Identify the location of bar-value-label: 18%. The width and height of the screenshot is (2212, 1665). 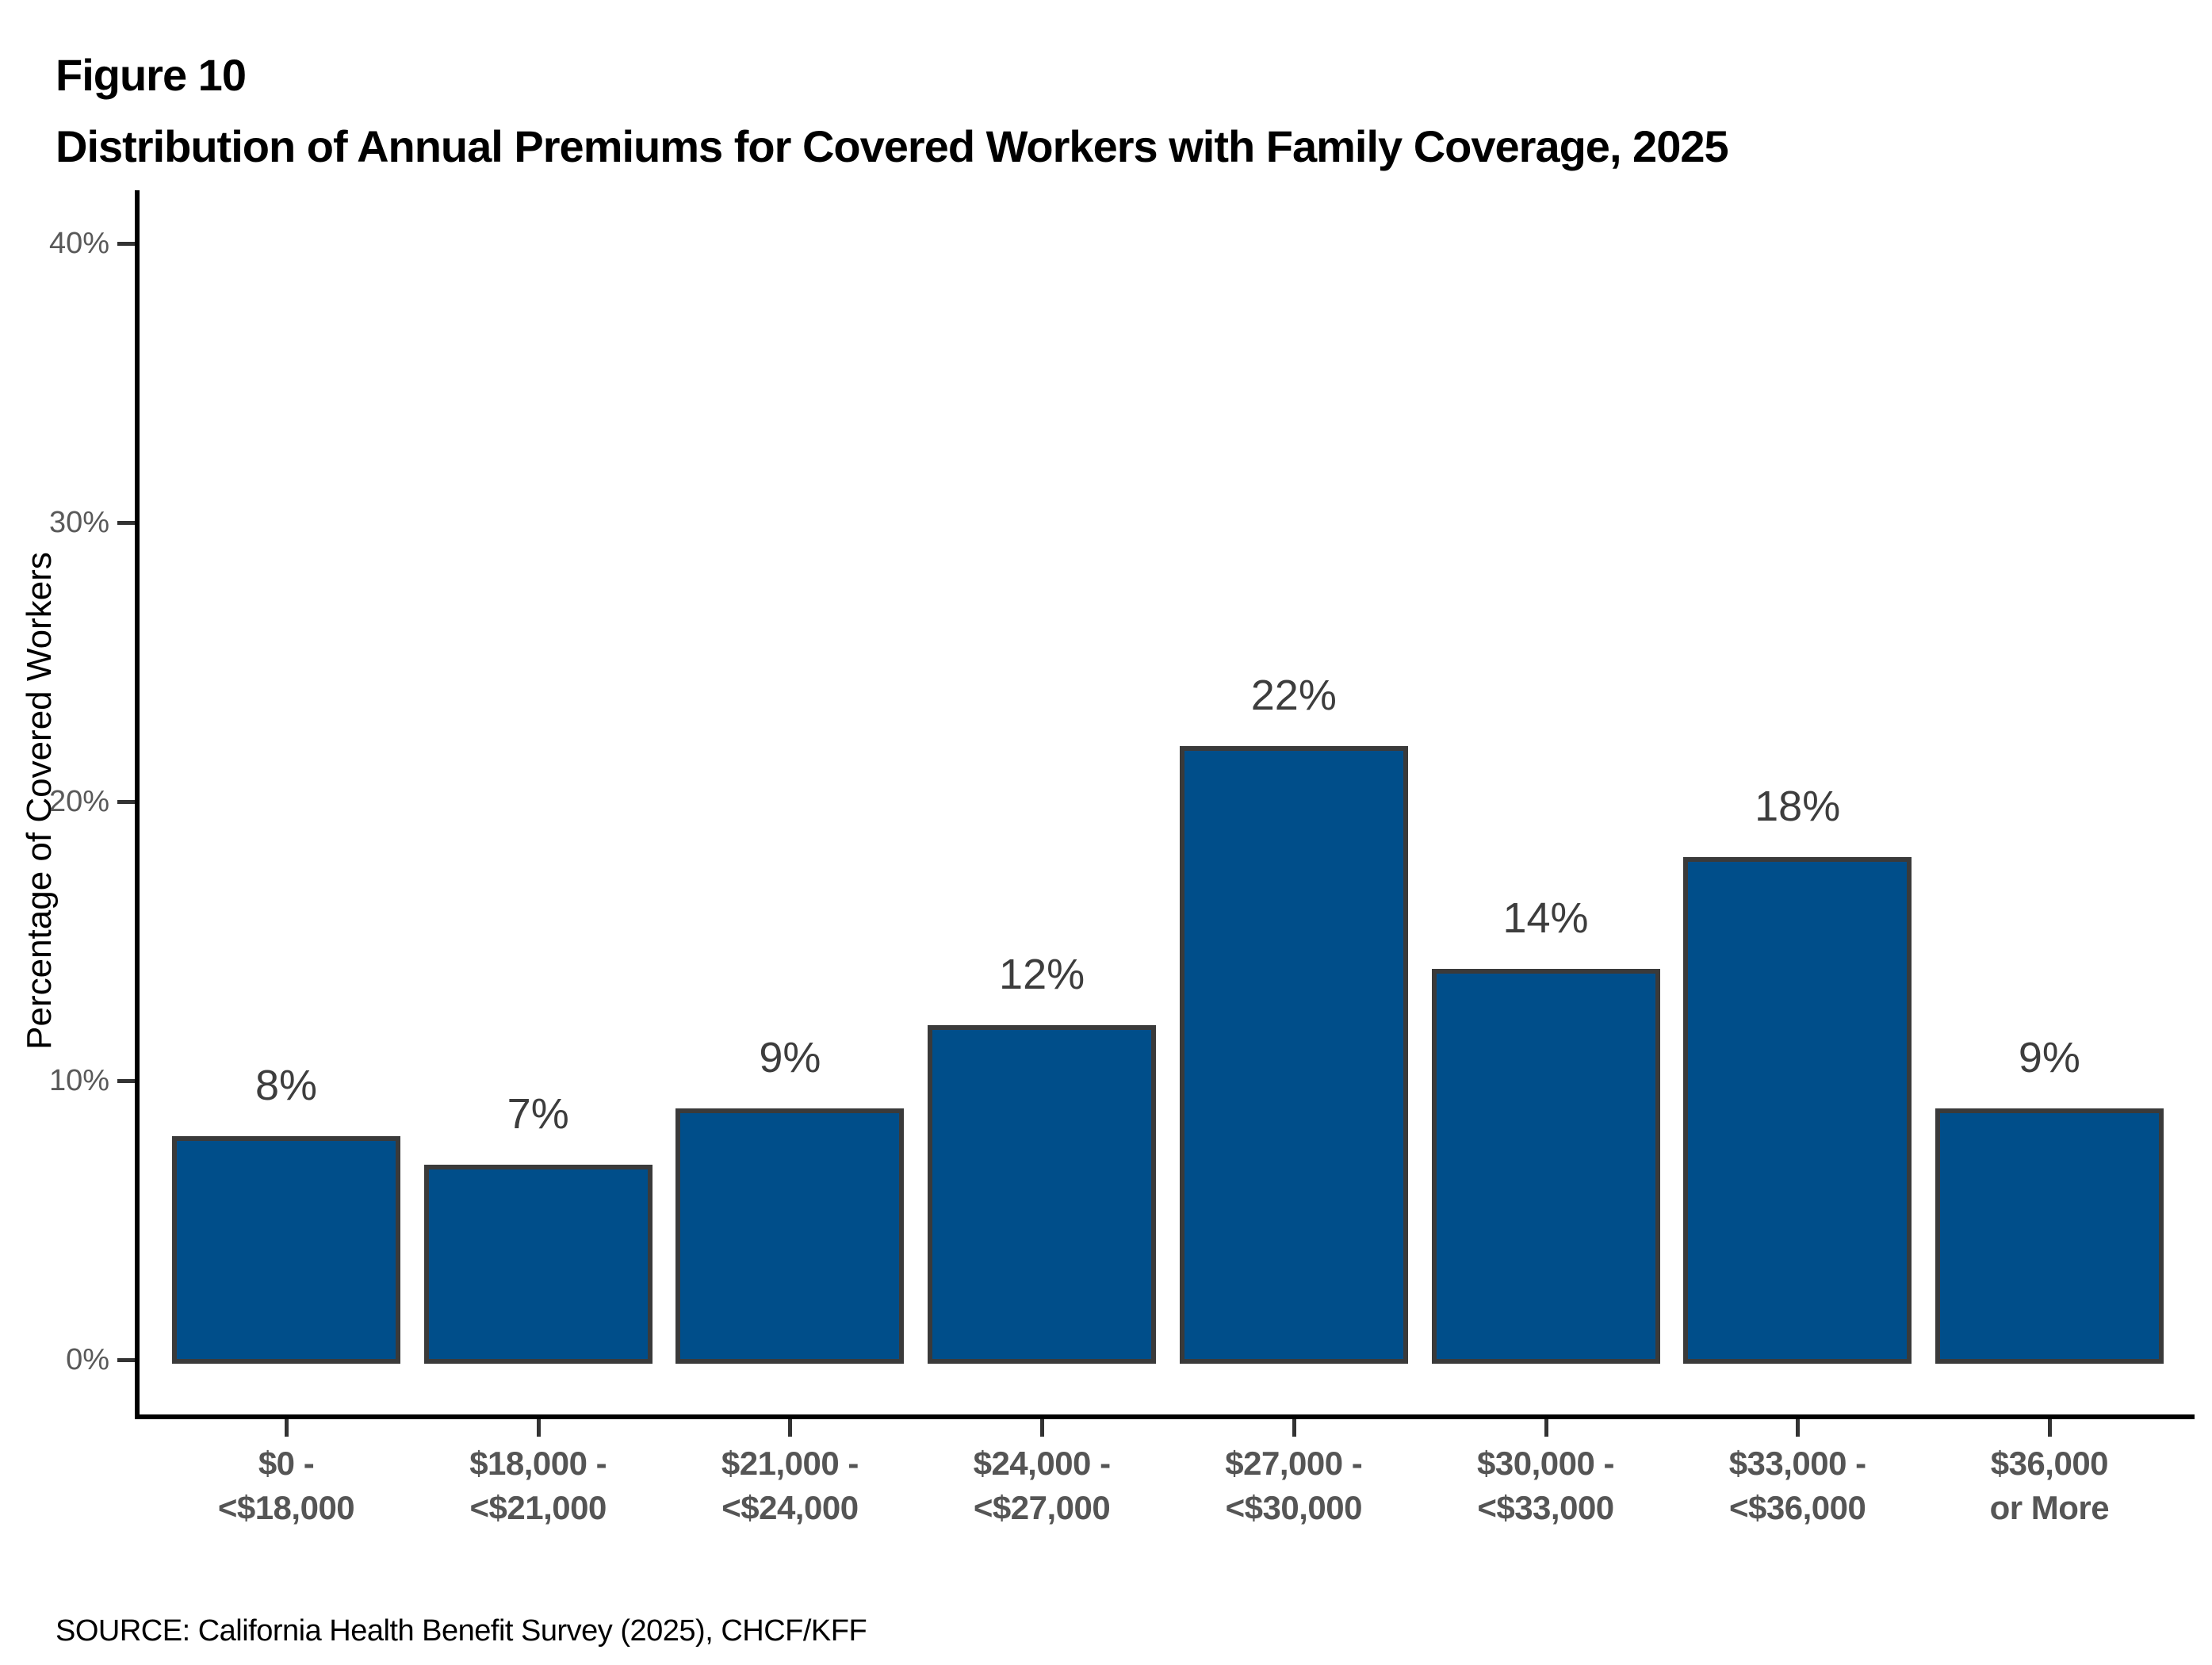
(1798, 807).